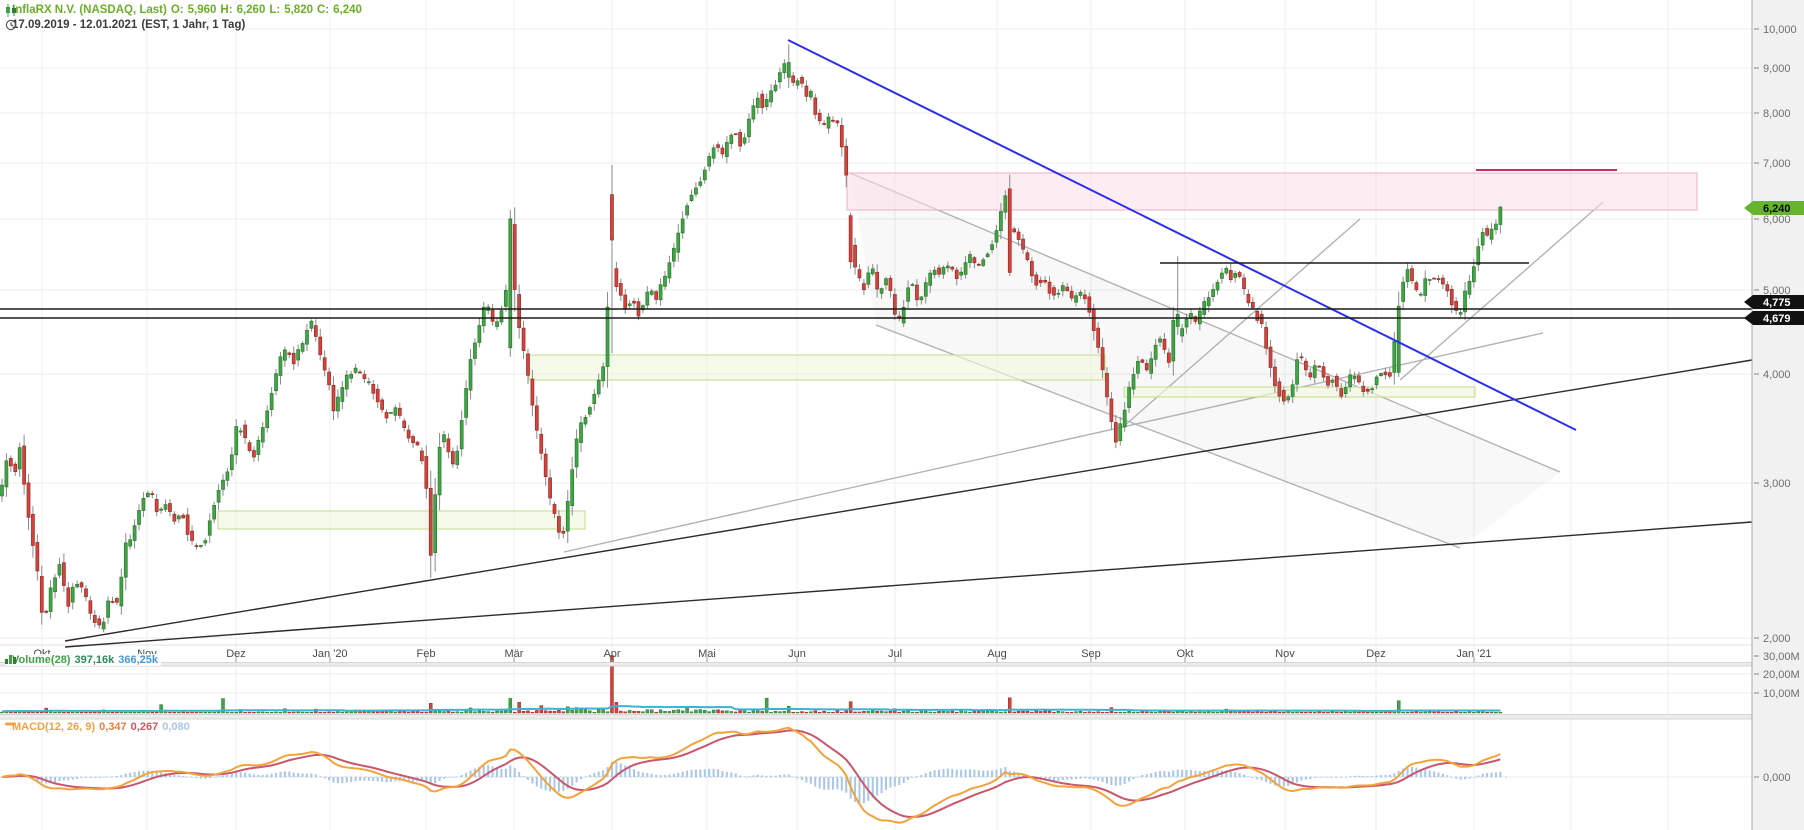 The height and width of the screenshot is (830, 1804). What do you see at coordinates (202, 10) in the screenshot?
I see `open-value: 5,960` at bounding box center [202, 10].